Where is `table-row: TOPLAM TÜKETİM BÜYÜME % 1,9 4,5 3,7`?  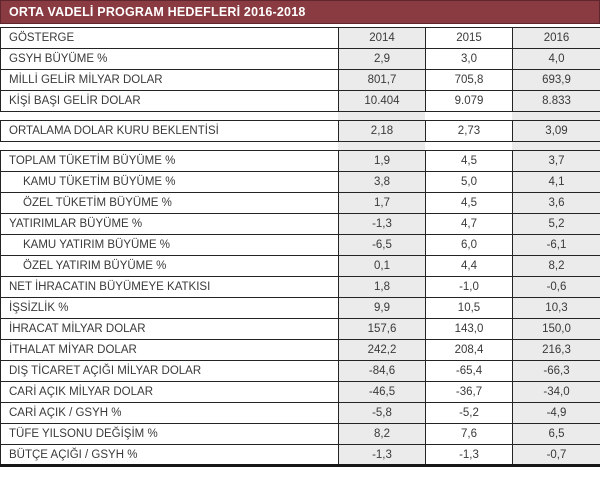
table-row: TOPLAM TÜKETİM BÜYÜME % 1,9 4,5 3,7 is located at coordinates (300, 161).